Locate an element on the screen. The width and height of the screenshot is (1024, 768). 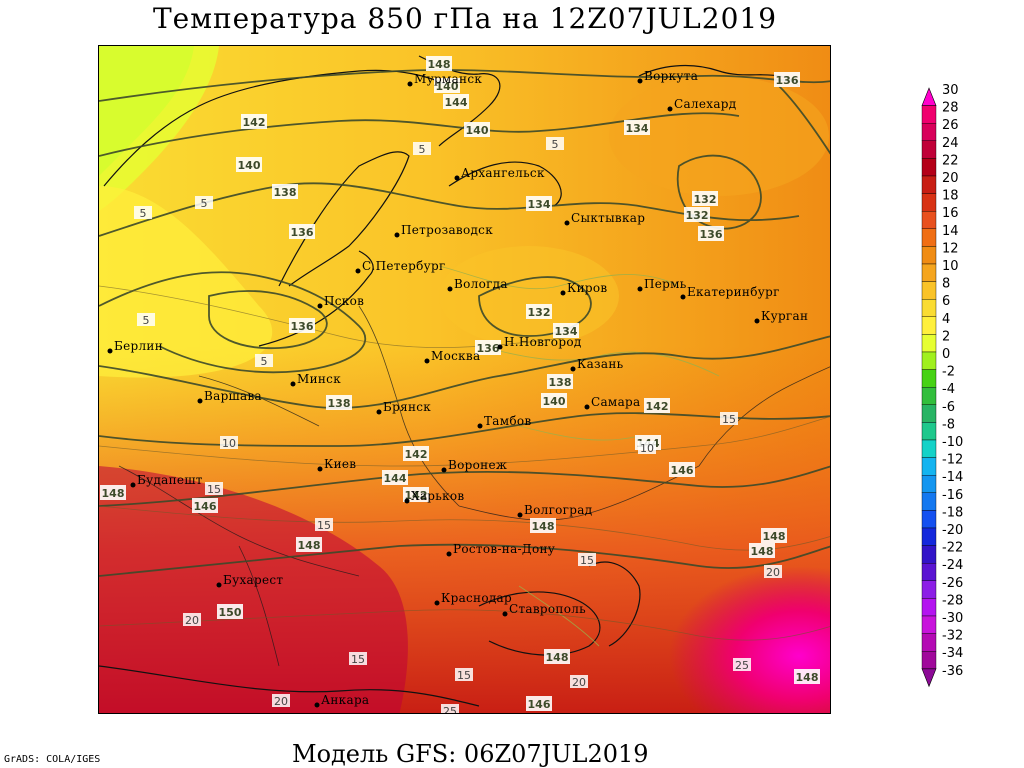
svg-text: 132 is located at coordinates (539, 312).